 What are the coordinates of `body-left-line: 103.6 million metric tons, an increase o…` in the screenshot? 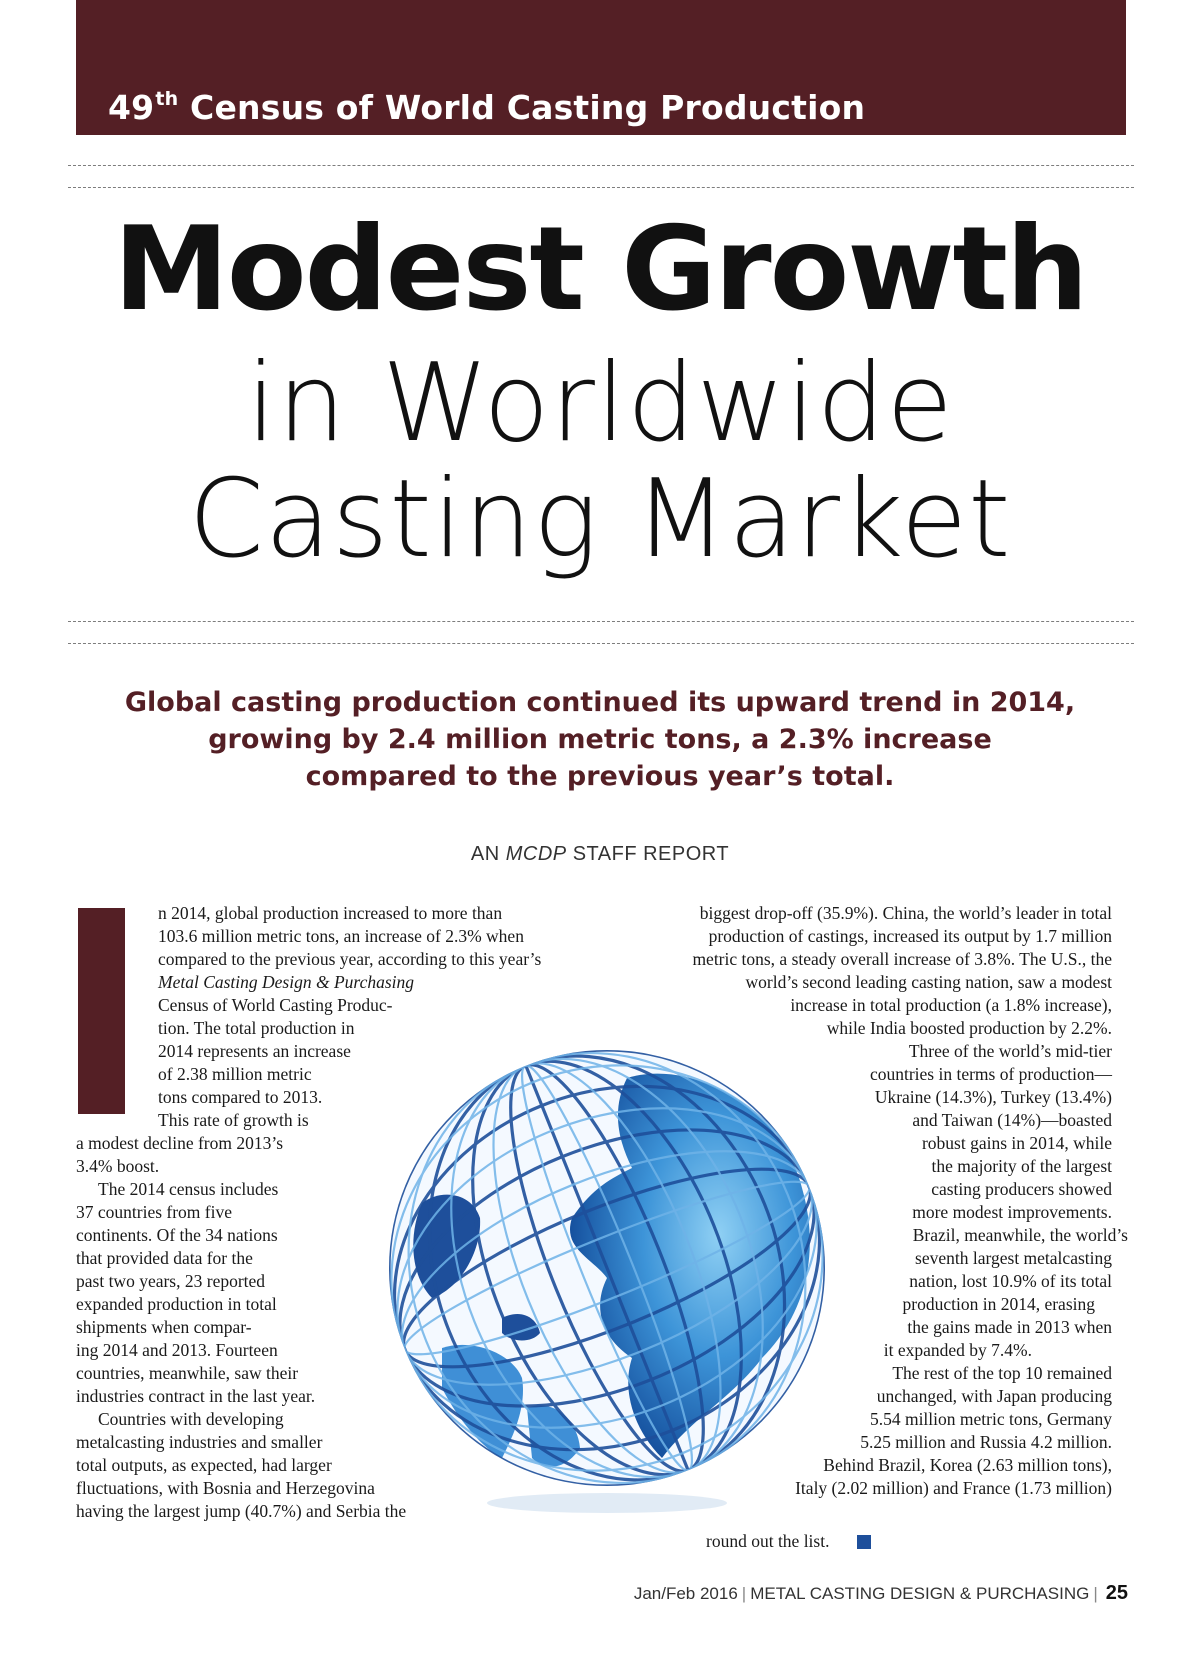 It's located at (341, 936).